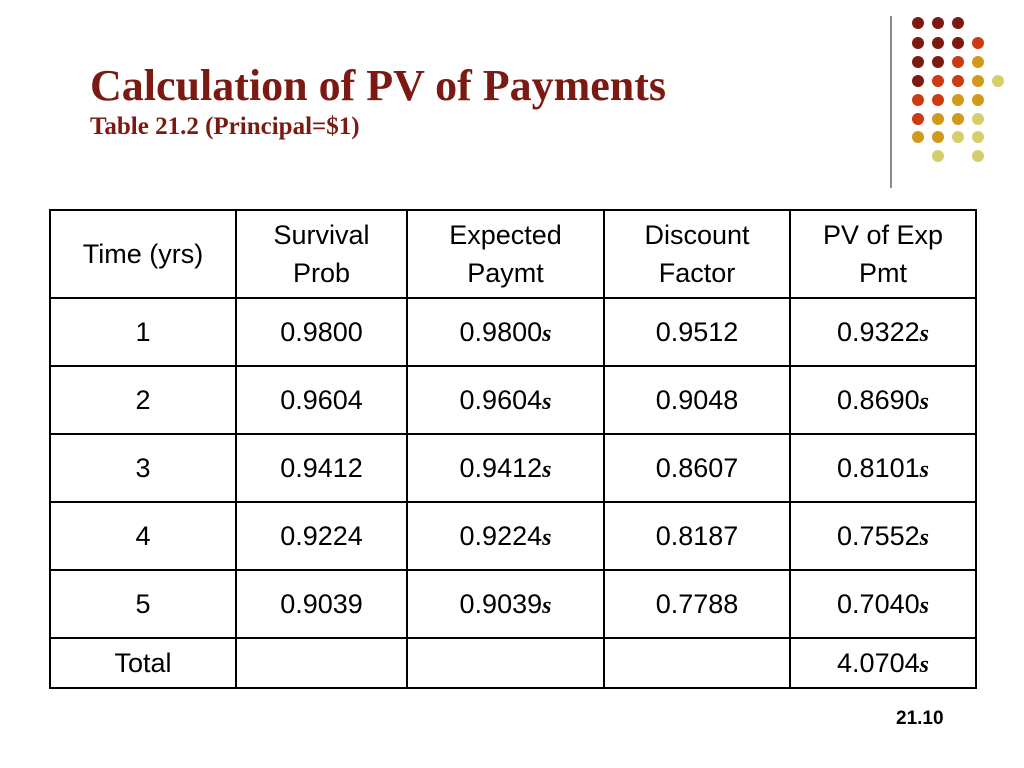 The width and height of the screenshot is (1024, 768). What do you see at coordinates (883, 235) in the screenshot?
I see `header-pv-line-1: PV of Exp` at bounding box center [883, 235].